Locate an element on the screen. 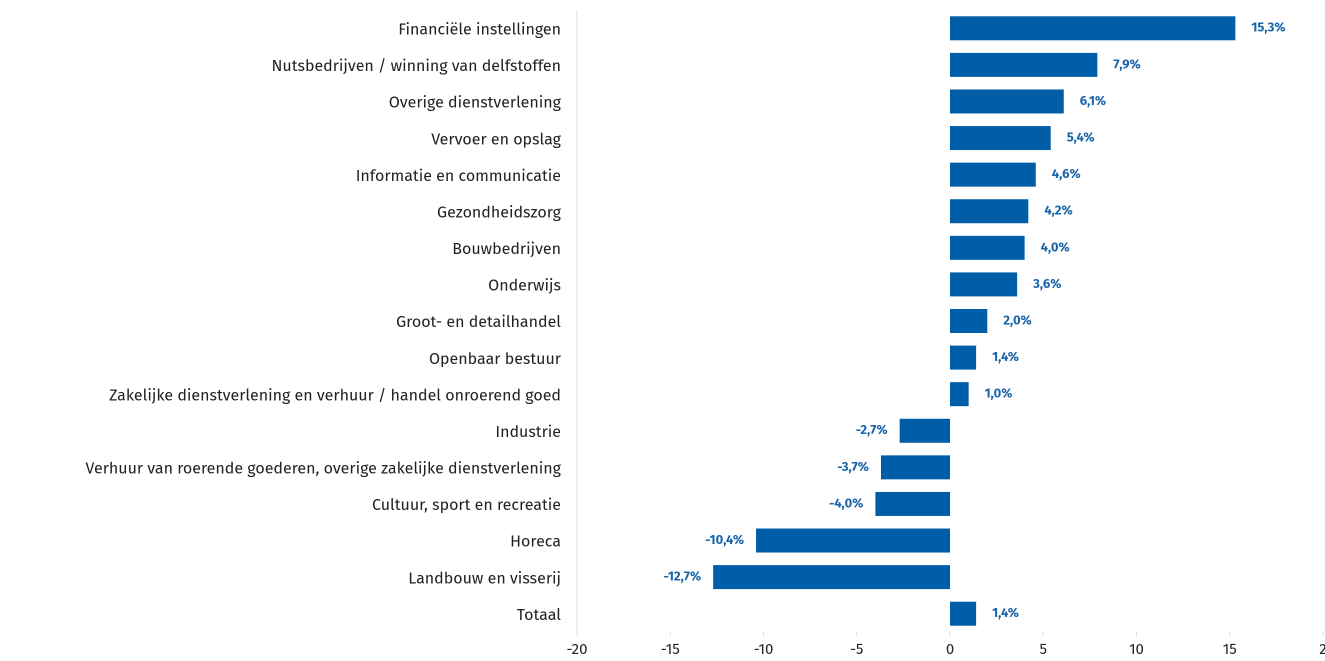 The image size is (1325, 661). category-label: Horeca is located at coordinates (535, 542).